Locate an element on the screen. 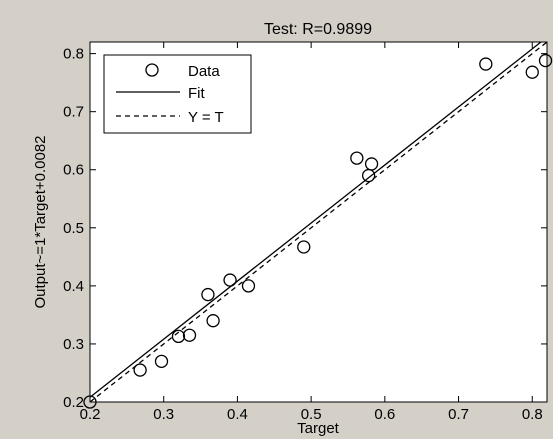 The height and width of the screenshot is (439, 553). y-tick-label: 0.8 is located at coordinates (73, 54).